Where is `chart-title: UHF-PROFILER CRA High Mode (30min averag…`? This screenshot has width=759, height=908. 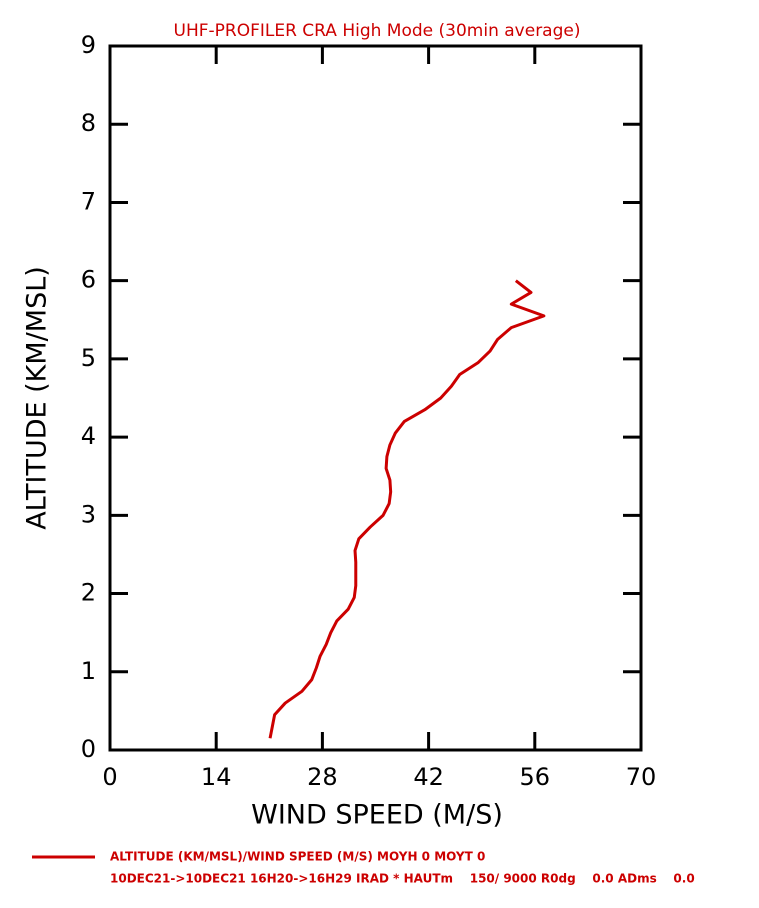 chart-title: UHF-PROFILER CRA High Mode (30min averag… is located at coordinates (377, 31).